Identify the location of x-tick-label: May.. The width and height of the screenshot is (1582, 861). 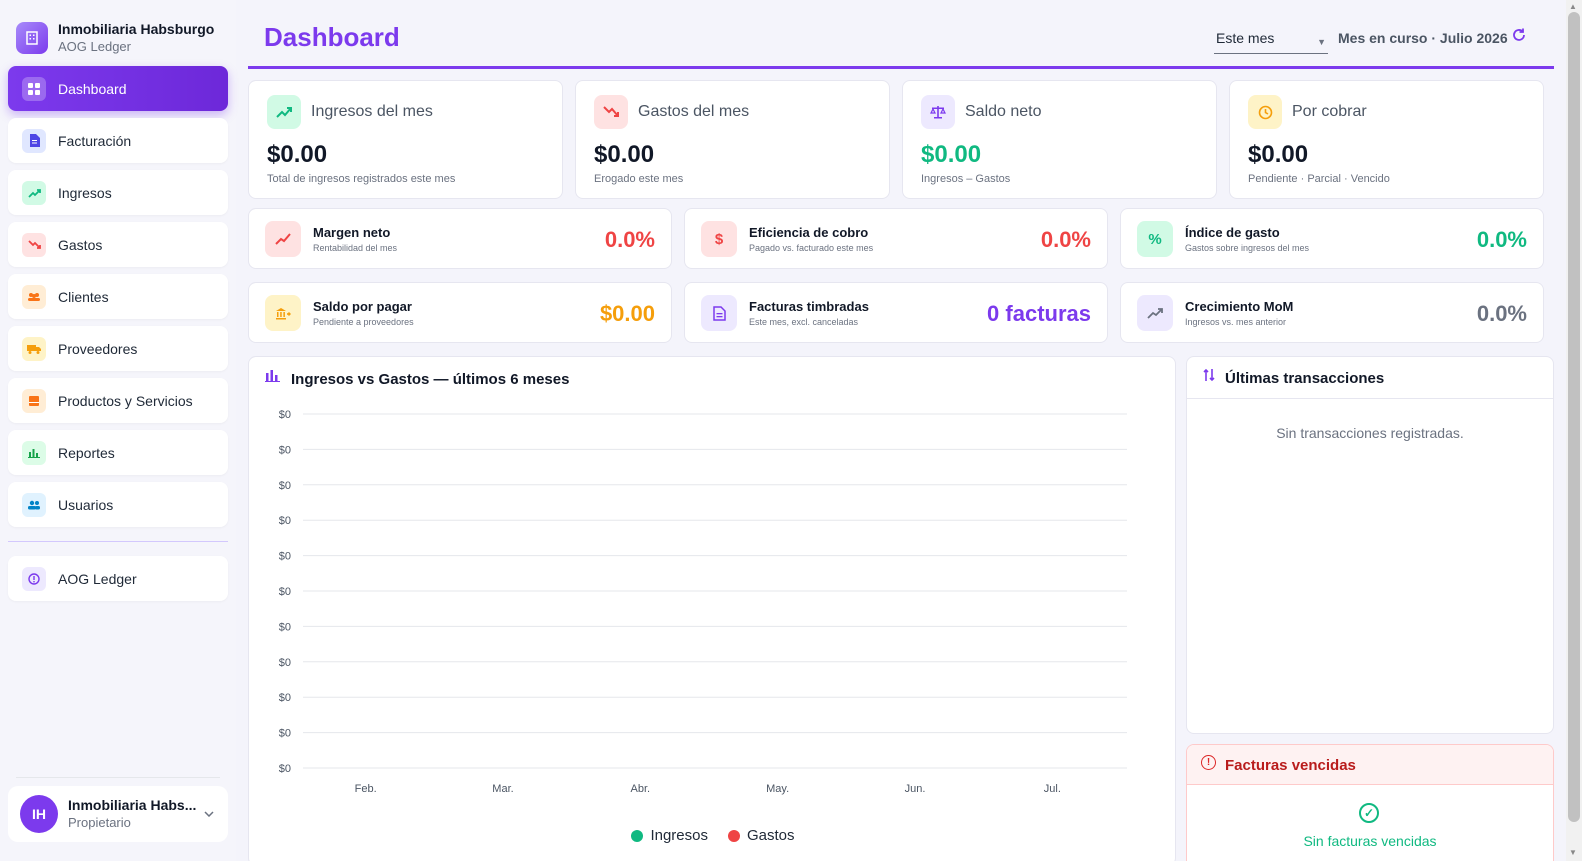
(777, 789).